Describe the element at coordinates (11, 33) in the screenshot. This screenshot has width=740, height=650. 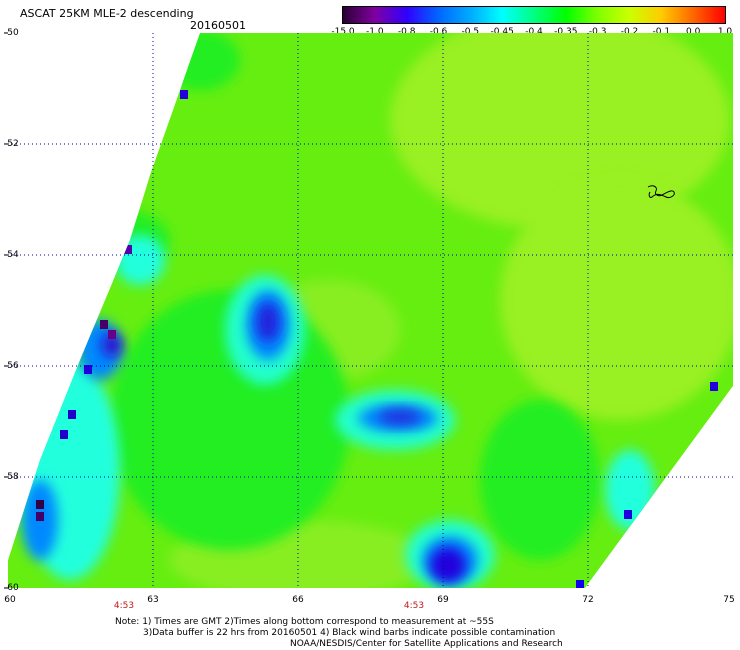
I see `y-tick-label: -50` at that location.